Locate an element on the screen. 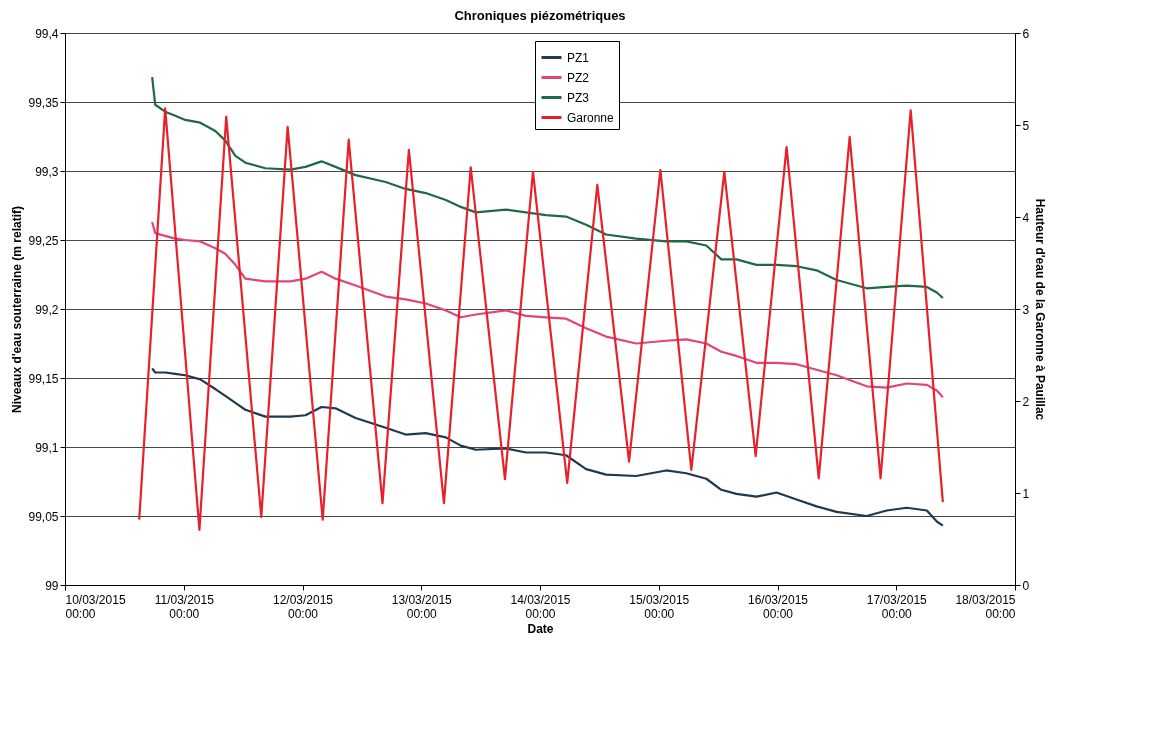  y2-tick-label: 0 is located at coordinates (1026, 585).